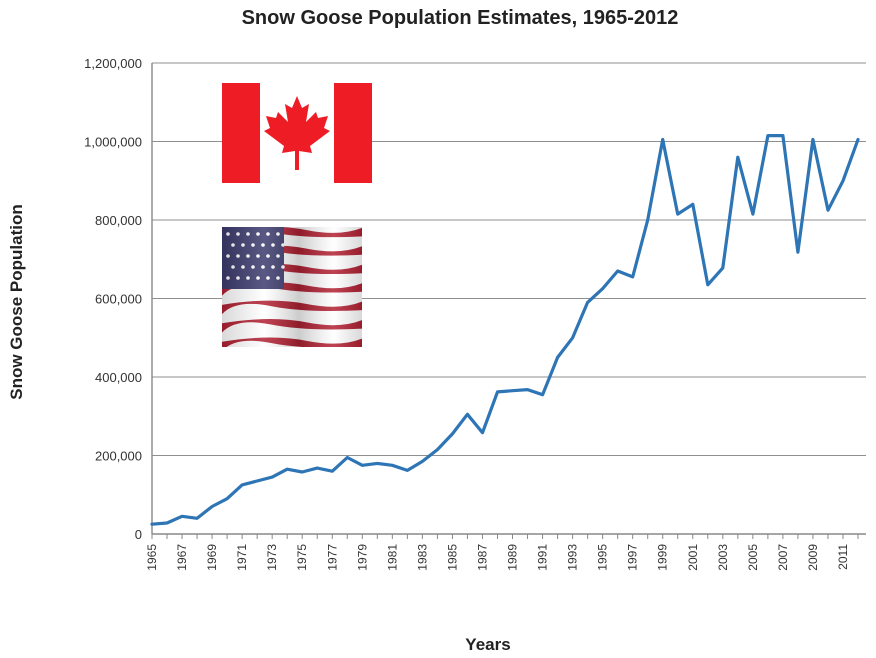 The width and height of the screenshot is (876, 658). I want to click on x-tick-label: 2011, so click(843, 557).